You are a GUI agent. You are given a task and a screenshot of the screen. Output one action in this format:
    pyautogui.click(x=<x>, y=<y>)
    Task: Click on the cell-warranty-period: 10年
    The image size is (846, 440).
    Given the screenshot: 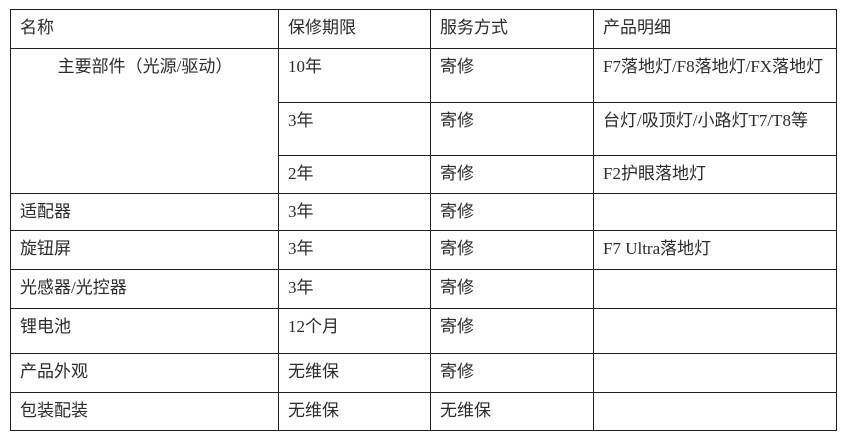 What is the action you would take?
    pyautogui.click(x=354, y=75)
    